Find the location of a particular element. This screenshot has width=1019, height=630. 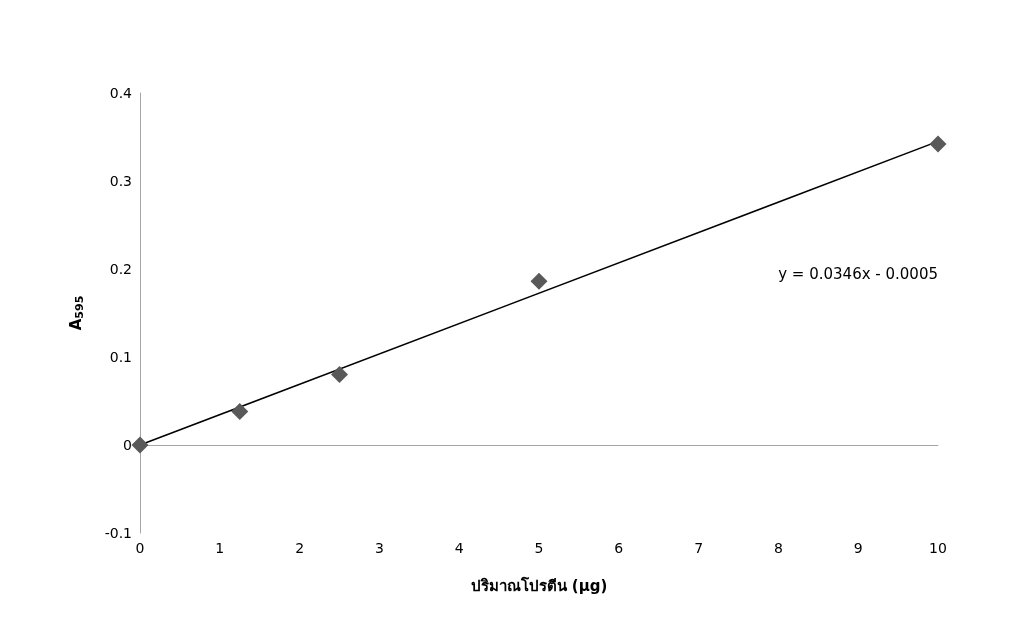

x-tick-label: 3 is located at coordinates (379, 548).